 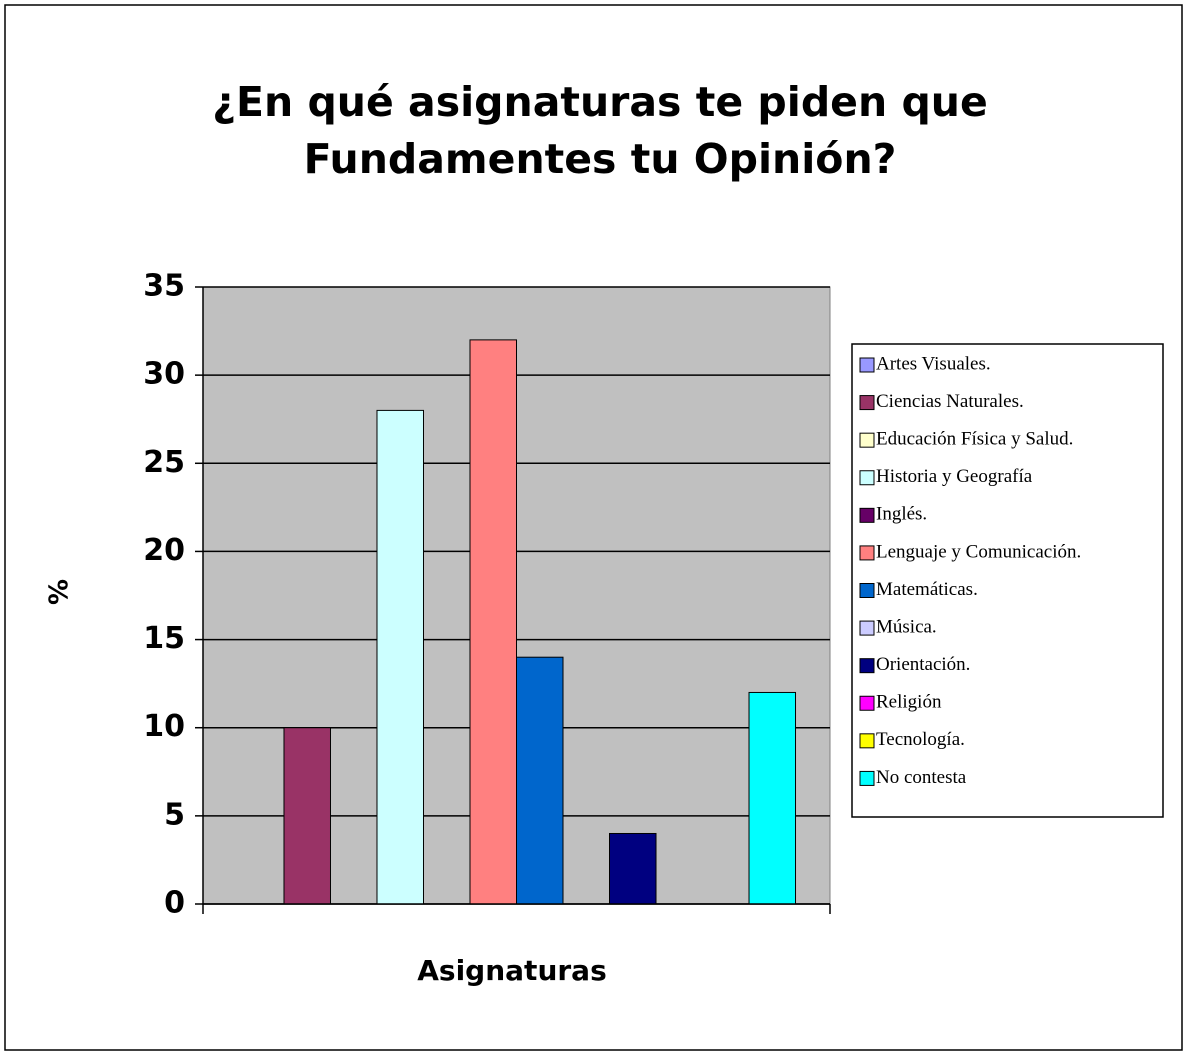 I want to click on legend-label: Tecnología., so click(x=920, y=739).